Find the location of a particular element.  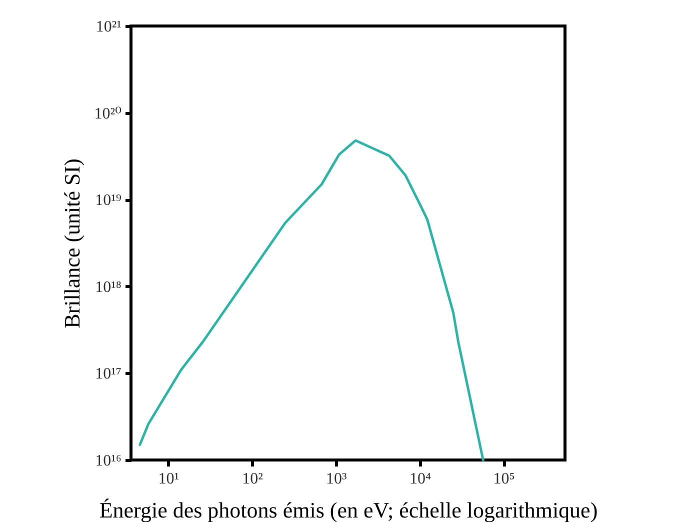

y-tick-label: 10¹⁹ is located at coordinates (108, 201).